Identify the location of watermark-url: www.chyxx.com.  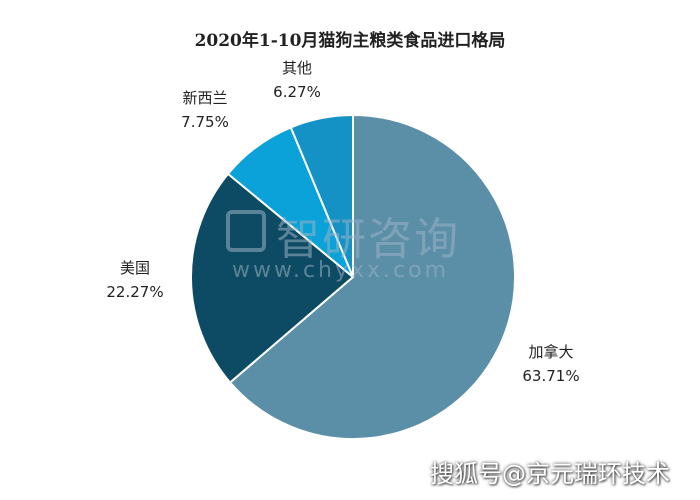
(341, 270).